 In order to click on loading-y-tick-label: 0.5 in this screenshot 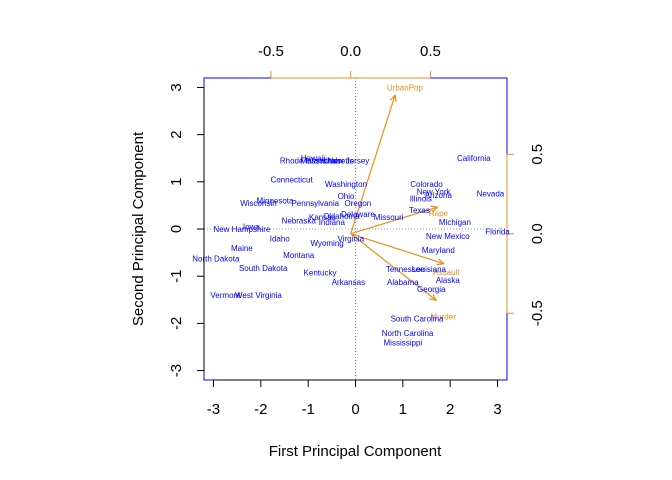, I will do `click(537, 154)`.